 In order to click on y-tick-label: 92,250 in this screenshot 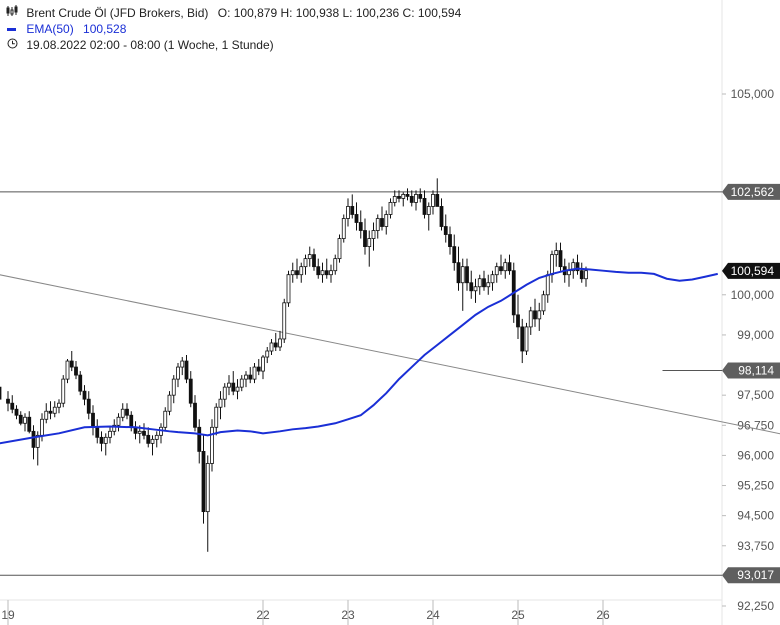, I will do `click(755, 606)`.